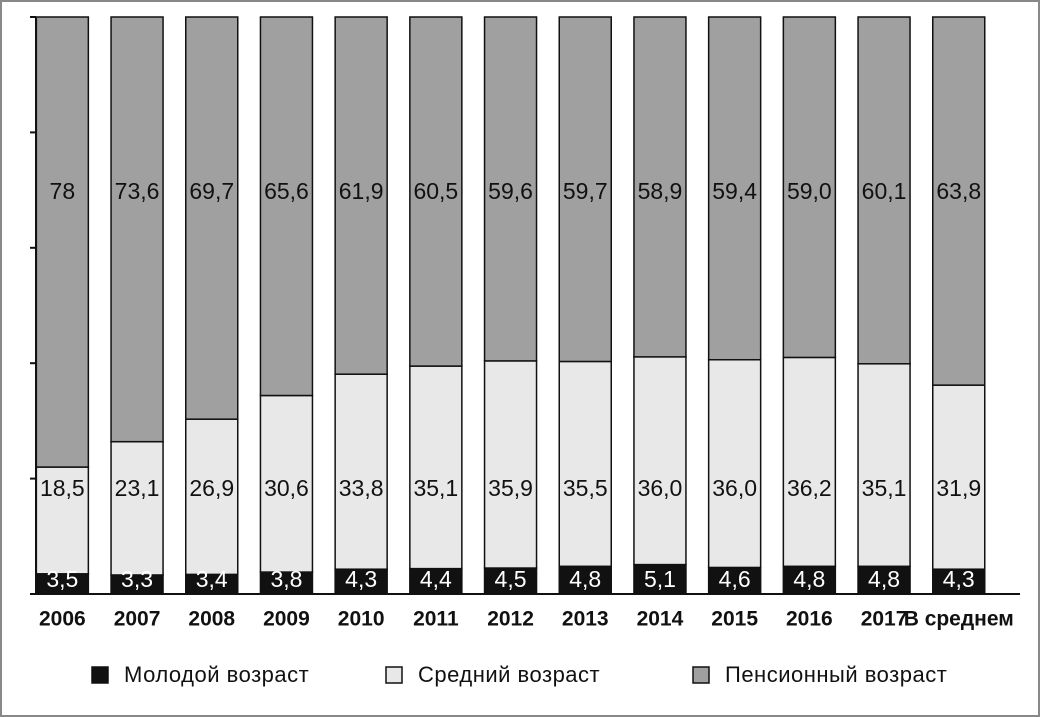 This screenshot has width=1040, height=717. Describe the element at coordinates (62, 619) in the screenshot. I see `x-tick-label: 2006` at that location.